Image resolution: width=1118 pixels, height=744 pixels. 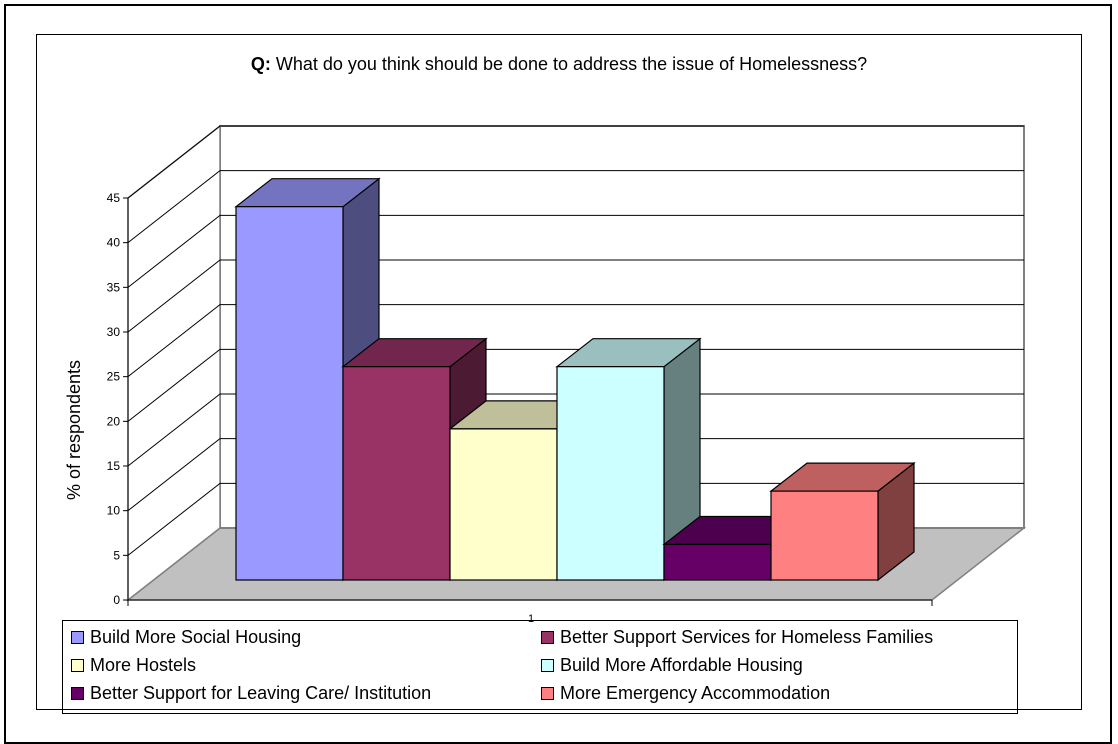 What do you see at coordinates (260, 64) in the screenshot?
I see `chart-title-prefix: Q:` at bounding box center [260, 64].